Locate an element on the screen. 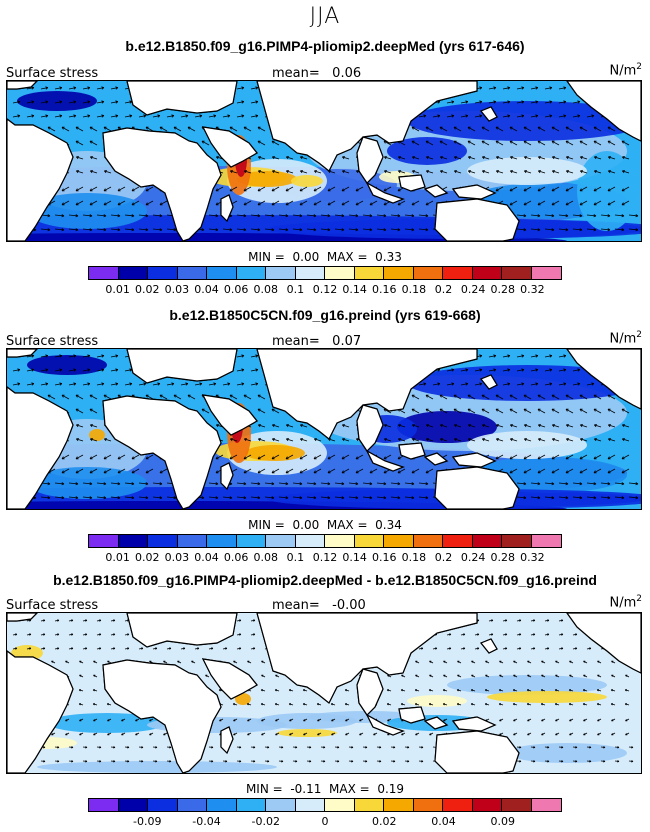 The width and height of the screenshot is (650, 832). panel-3-colorbar-ticks: -0.09 -0.04 -0.02 0 0.02 0.04 0.09 is located at coordinates (325, 822).